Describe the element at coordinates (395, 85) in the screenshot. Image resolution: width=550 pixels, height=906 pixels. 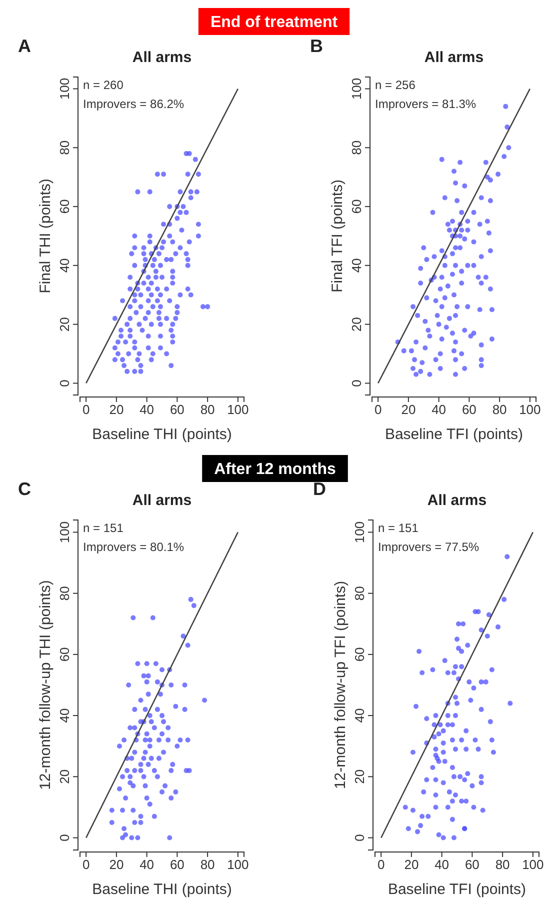
I see `annotation: n = 256` at that location.